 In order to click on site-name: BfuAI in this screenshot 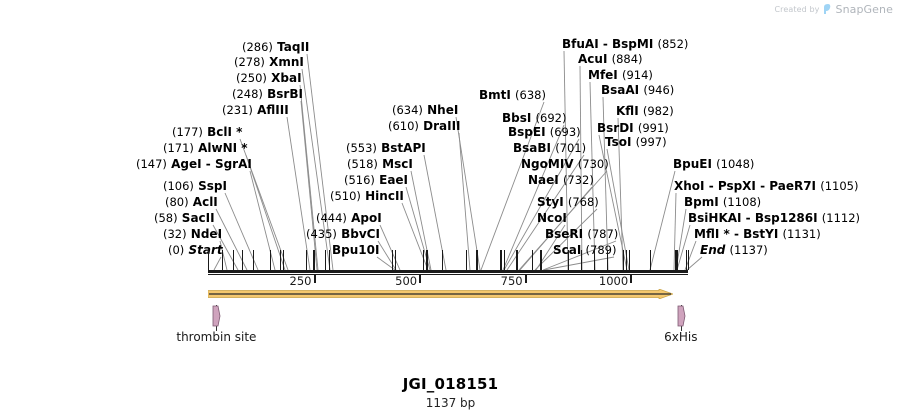, I will do `click(580, 44)`.